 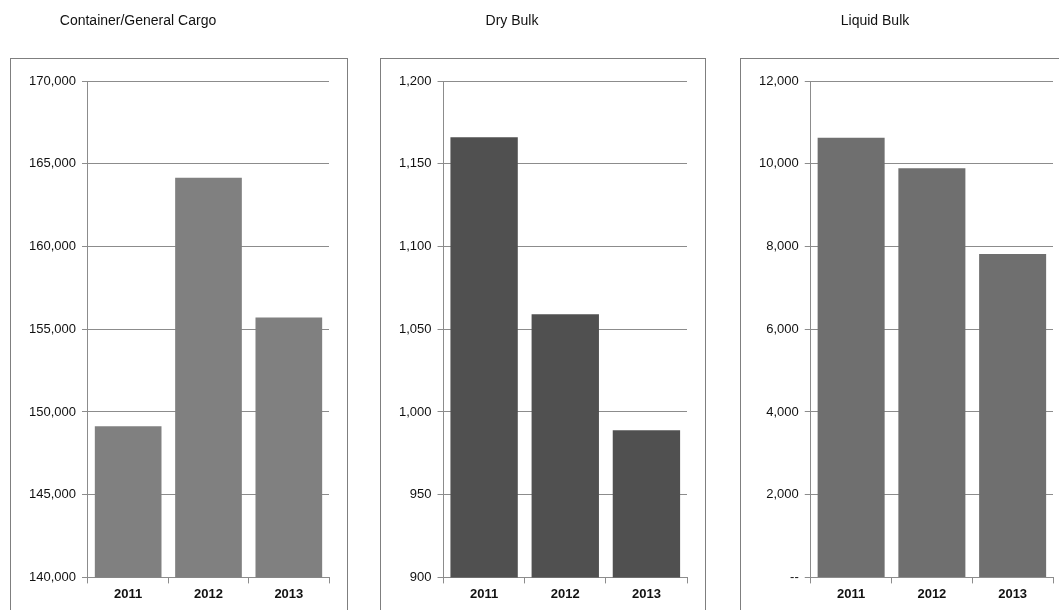 What do you see at coordinates (779, 163) in the screenshot?
I see `y-tick-label: 10,000` at bounding box center [779, 163].